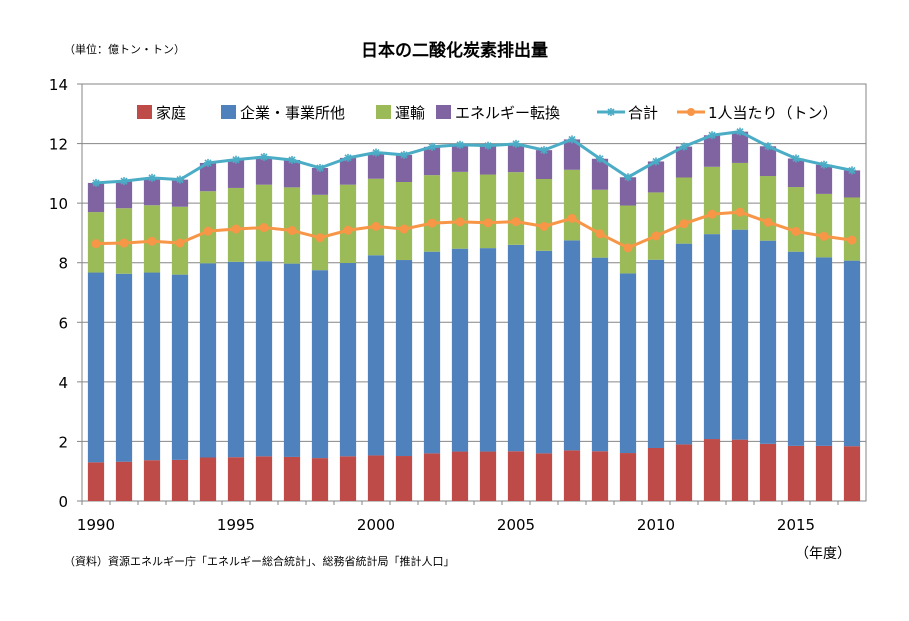 Image resolution: width=909 pixels, height=621 pixels. Describe the element at coordinates (124, 49) in the screenshot. I see `unit-label: （単位：億トン・トン）` at that location.